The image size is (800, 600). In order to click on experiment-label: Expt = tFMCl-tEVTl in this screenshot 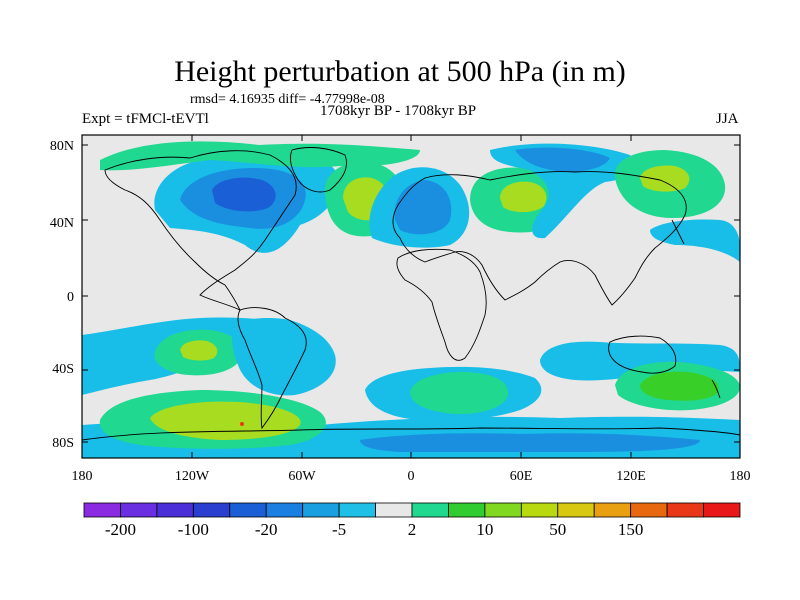, I will do `click(145, 119)`.